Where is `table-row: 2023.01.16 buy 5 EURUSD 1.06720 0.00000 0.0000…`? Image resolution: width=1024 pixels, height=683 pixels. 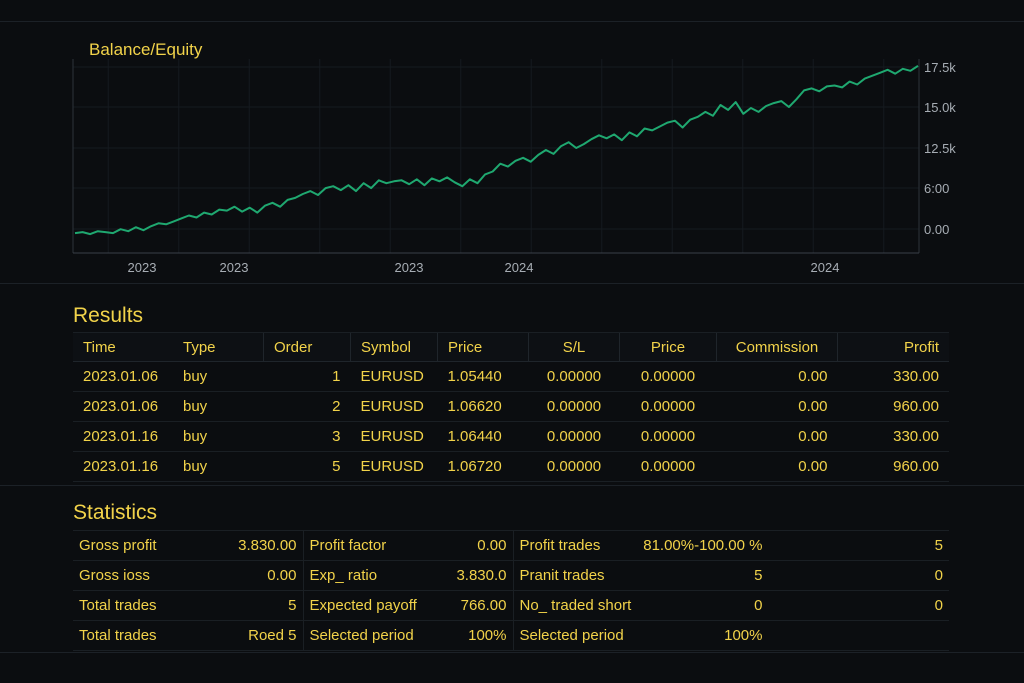 table-row: 2023.01.16 buy 5 EURUSD 1.06720 0.00000 0.0000… is located at coordinates (511, 466).